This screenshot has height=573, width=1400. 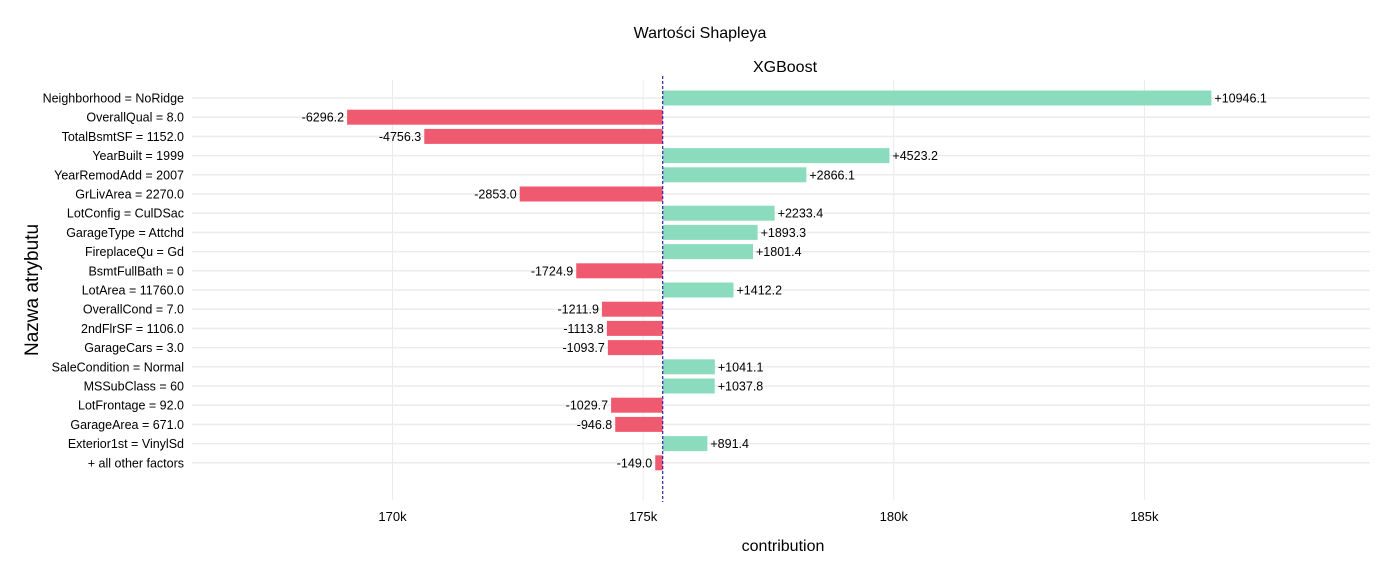 I want to click on y-category-label: FireplaceQu = Gd, so click(x=134, y=252).